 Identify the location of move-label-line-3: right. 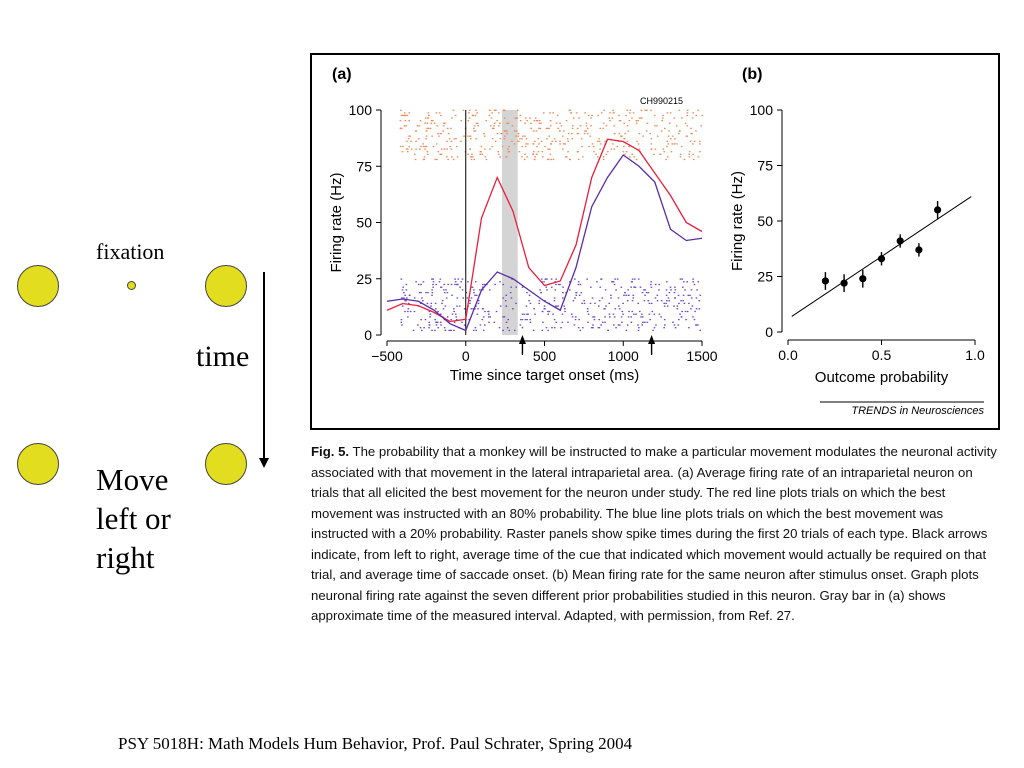
(125, 557).